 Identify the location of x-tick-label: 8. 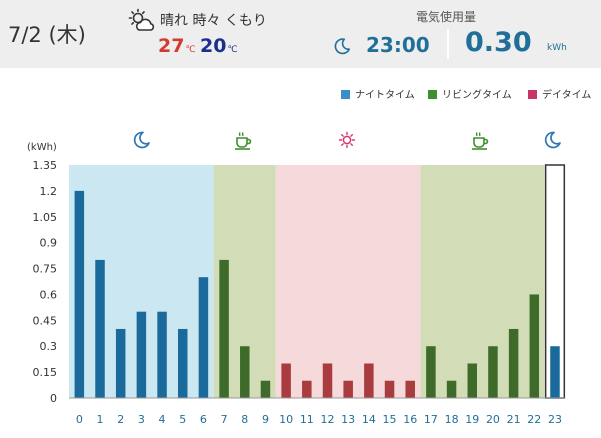
(244, 419).